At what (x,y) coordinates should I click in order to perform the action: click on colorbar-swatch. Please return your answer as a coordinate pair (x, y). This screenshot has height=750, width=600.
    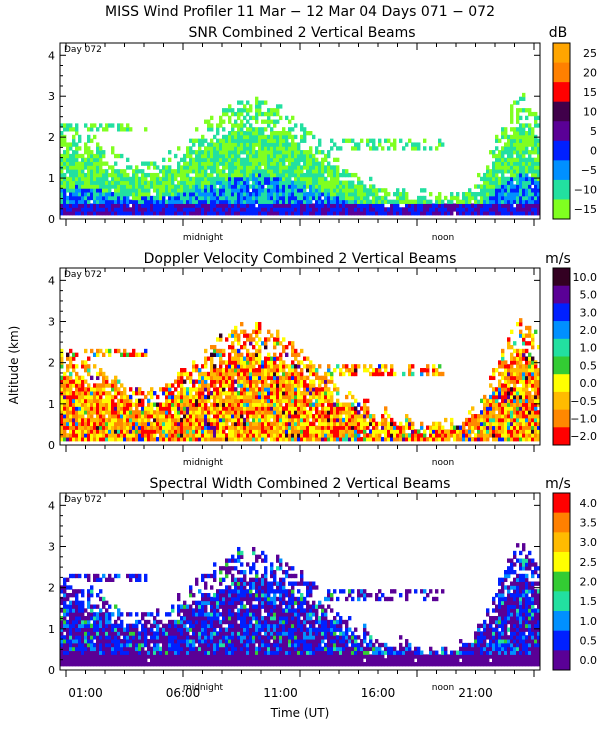
    Looking at the image, I should click on (561, 189).